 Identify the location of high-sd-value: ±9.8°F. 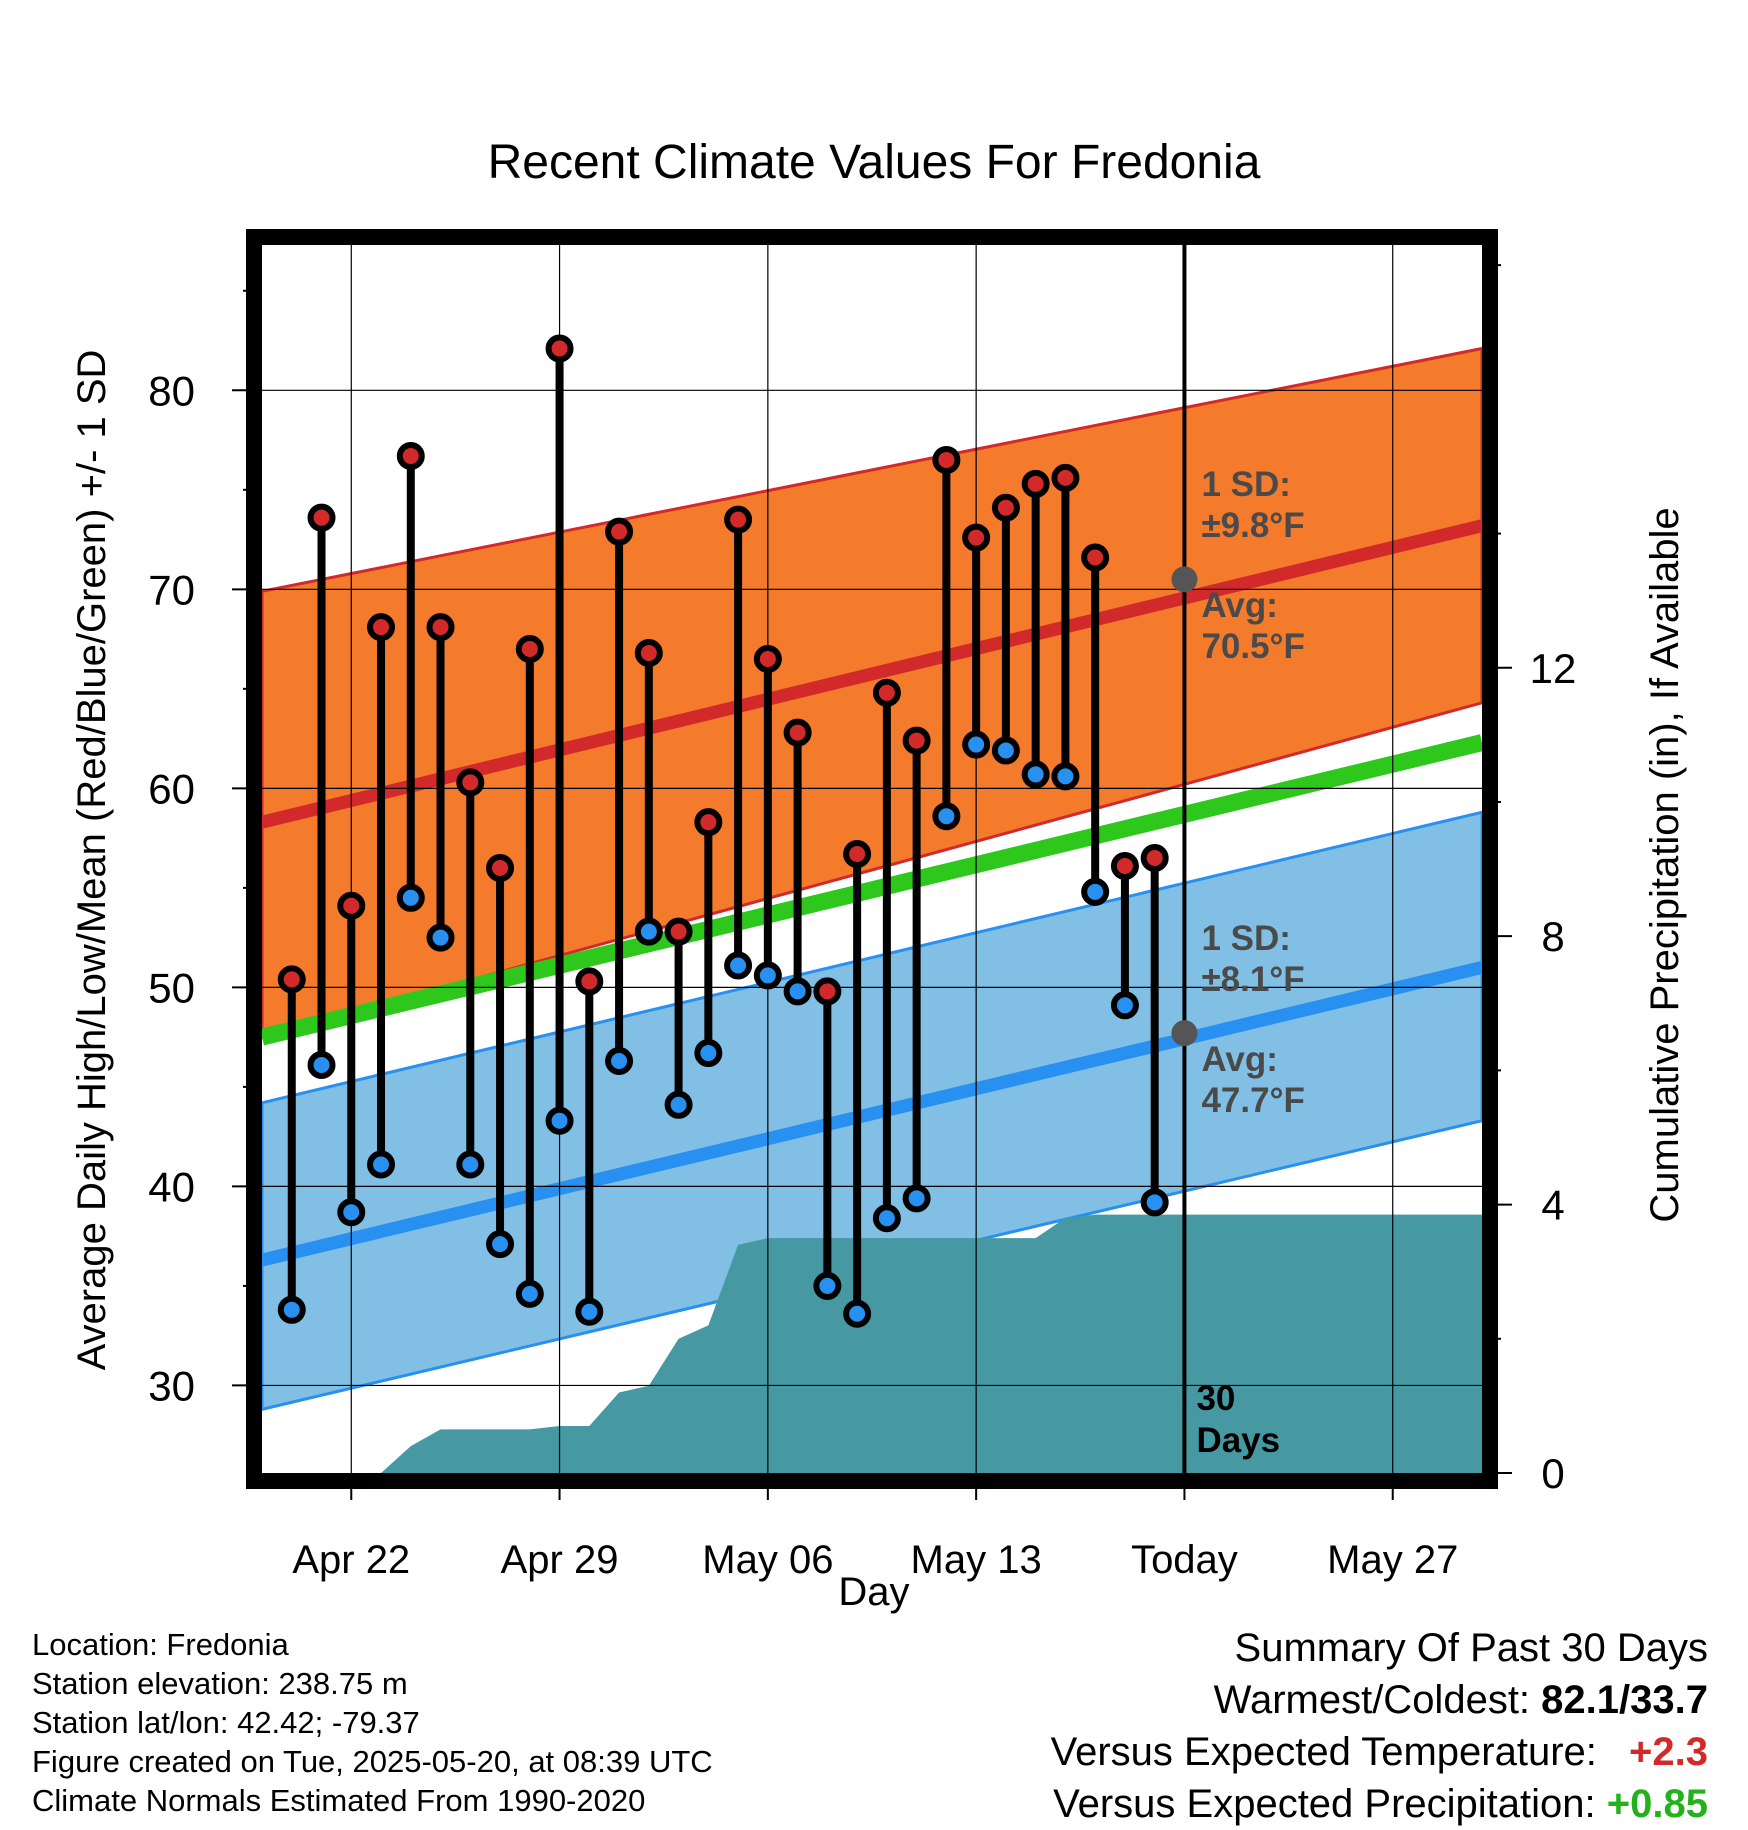
(1252, 525).